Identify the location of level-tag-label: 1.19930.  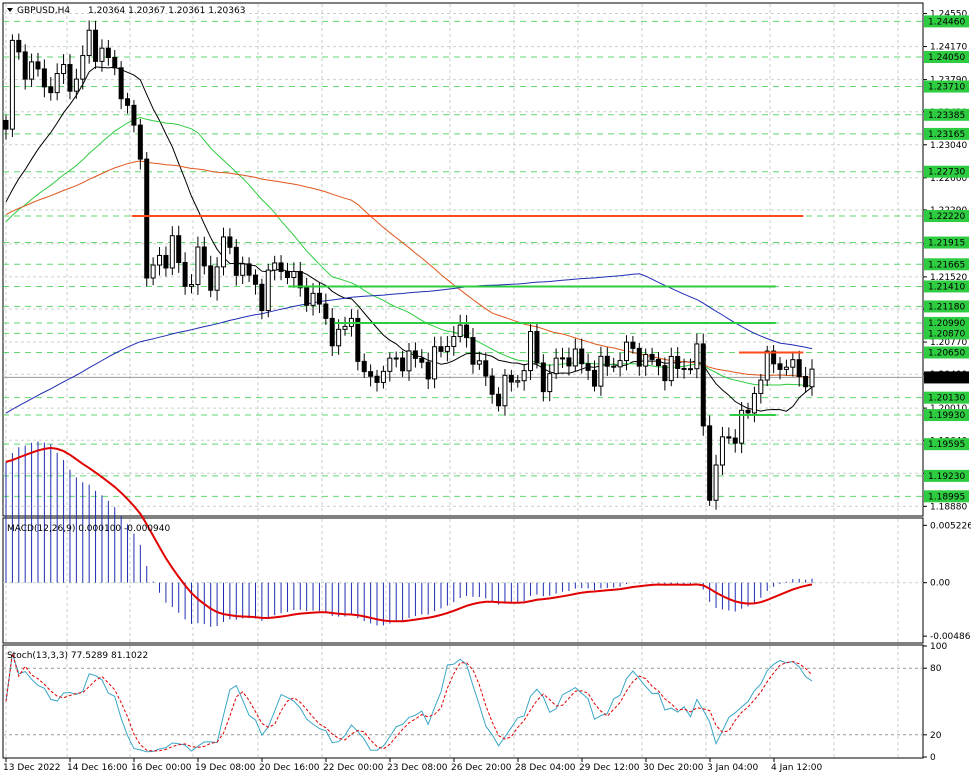
(946, 416).